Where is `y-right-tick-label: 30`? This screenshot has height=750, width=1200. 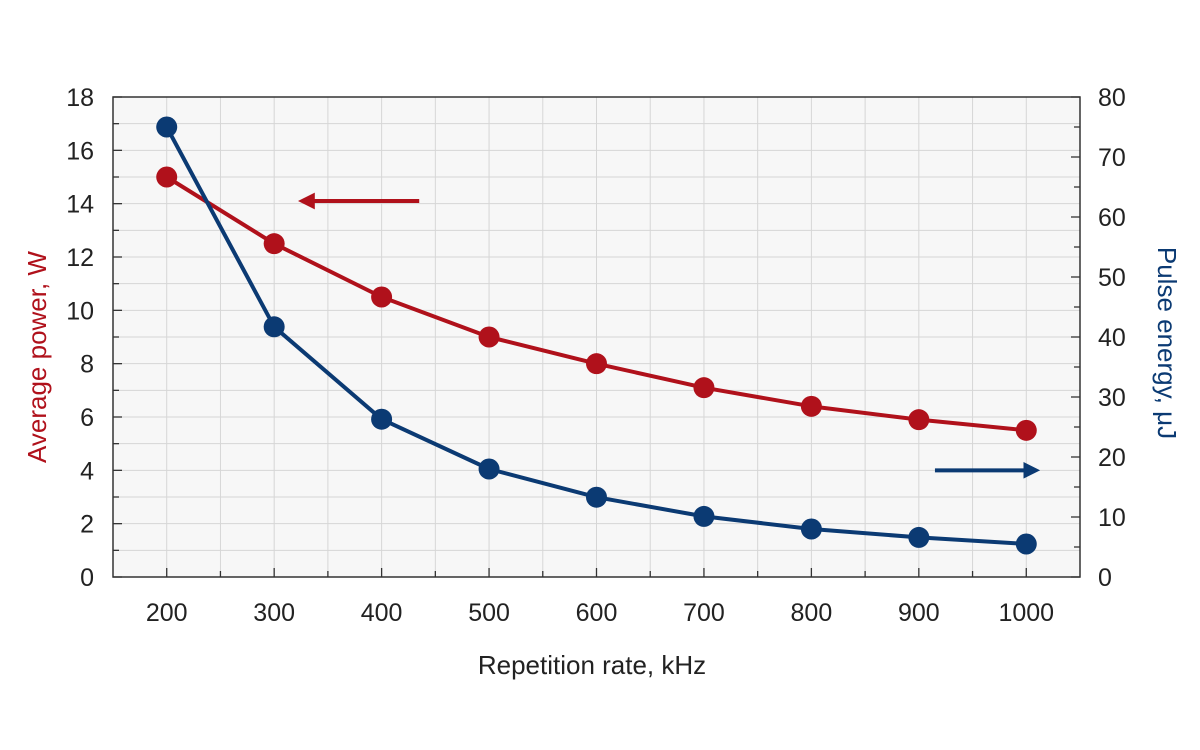 y-right-tick-label: 30 is located at coordinates (1112, 398).